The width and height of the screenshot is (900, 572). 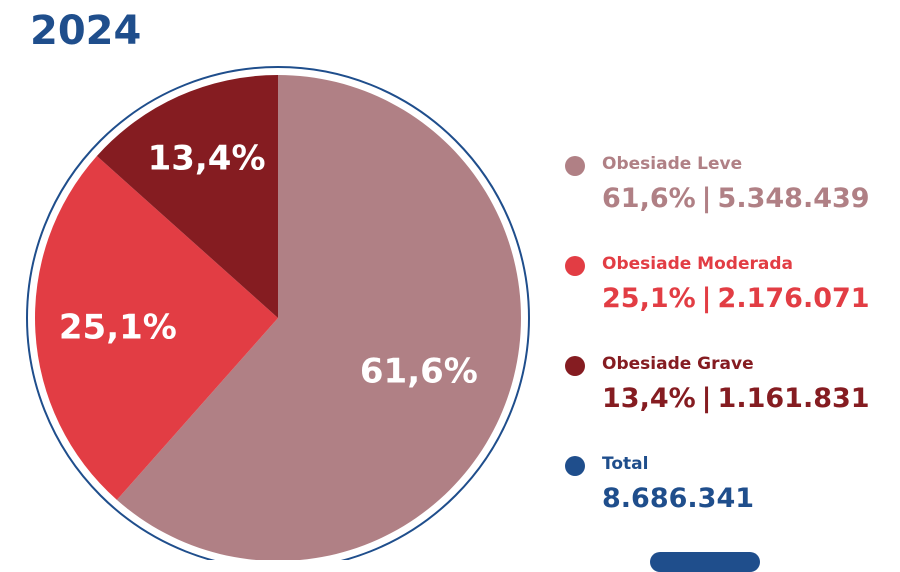 I want to click on pie-slice-grave, so click(x=187, y=196).